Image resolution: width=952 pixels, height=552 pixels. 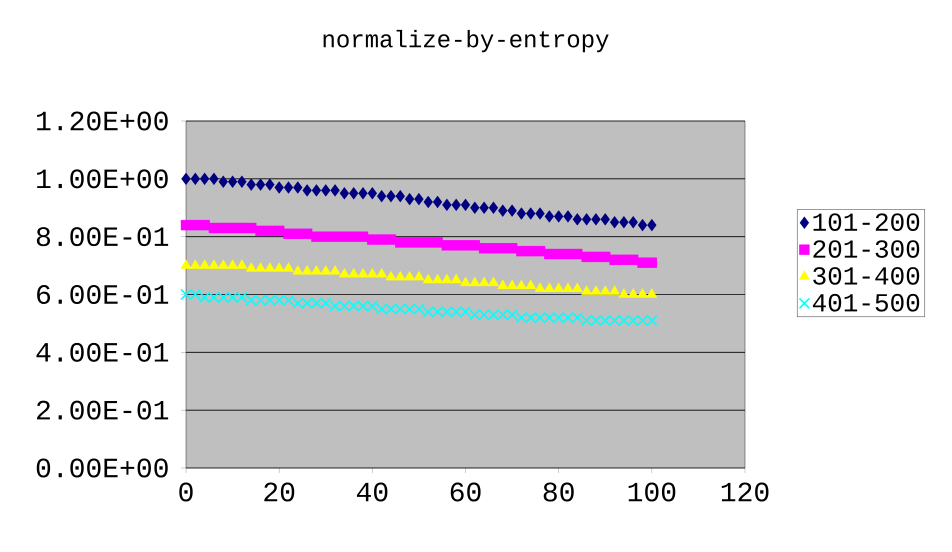 I want to click on legend-label: 401-500, so click(x=866, y=303).